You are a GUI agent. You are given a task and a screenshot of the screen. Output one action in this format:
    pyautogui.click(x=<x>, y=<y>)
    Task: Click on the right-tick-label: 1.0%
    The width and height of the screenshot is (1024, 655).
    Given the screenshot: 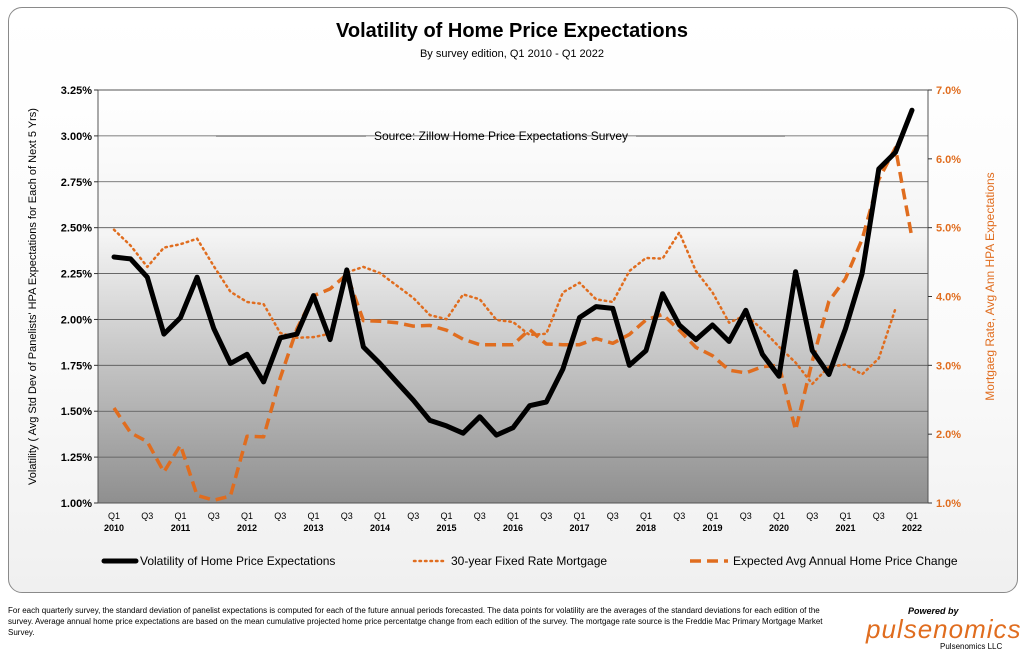 What is the action you would take?
    pyautogui.click(x=948, y=504)
    